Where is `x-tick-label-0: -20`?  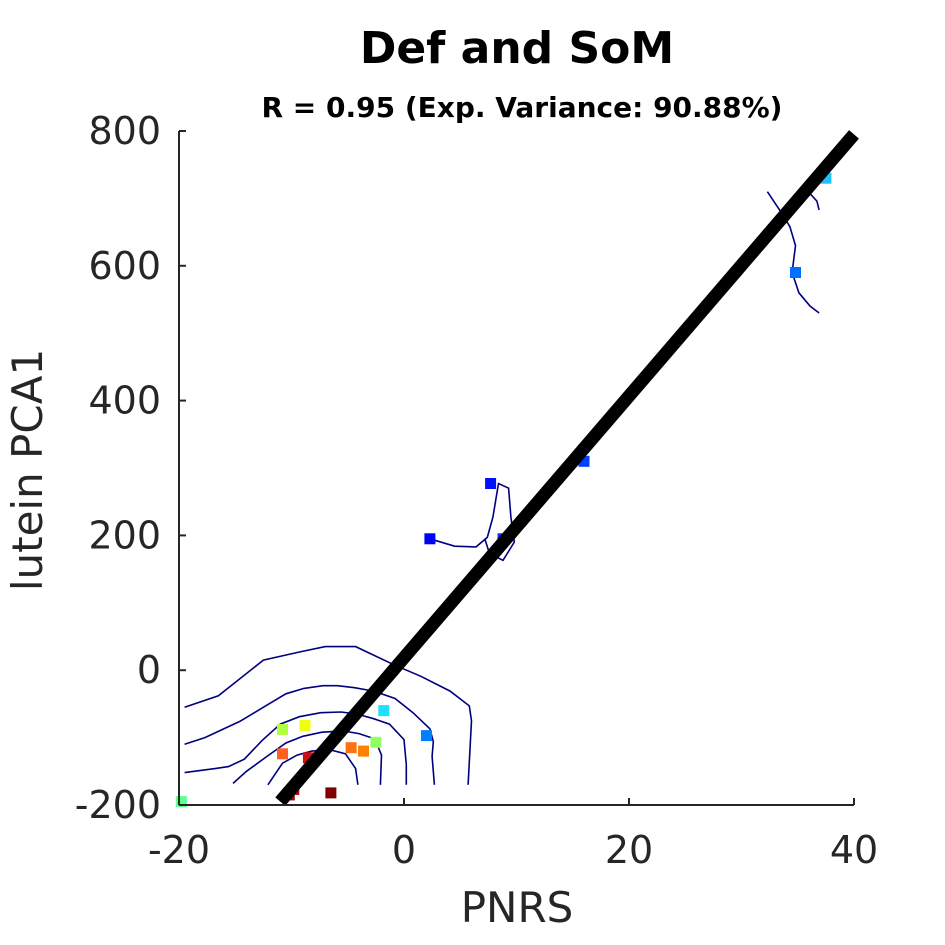 x-tick-label-0: -20 is located at coordinates (179, 850).